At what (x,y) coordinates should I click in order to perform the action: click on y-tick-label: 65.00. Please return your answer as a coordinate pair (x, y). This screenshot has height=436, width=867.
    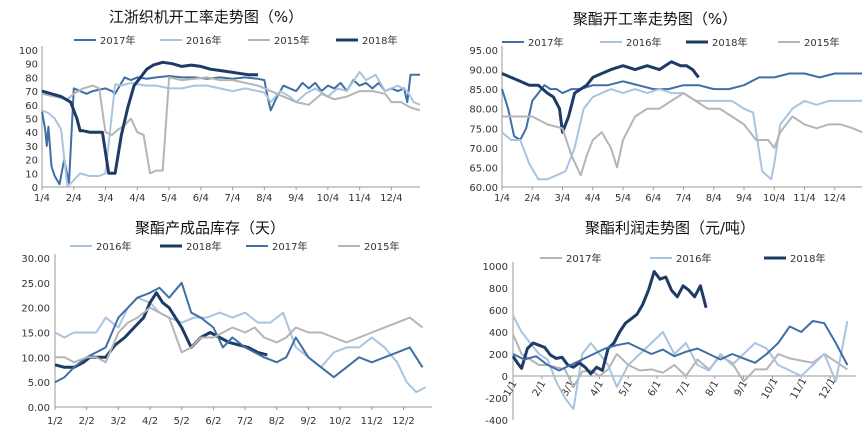
    Looking at the image, I should click on (483, 168).